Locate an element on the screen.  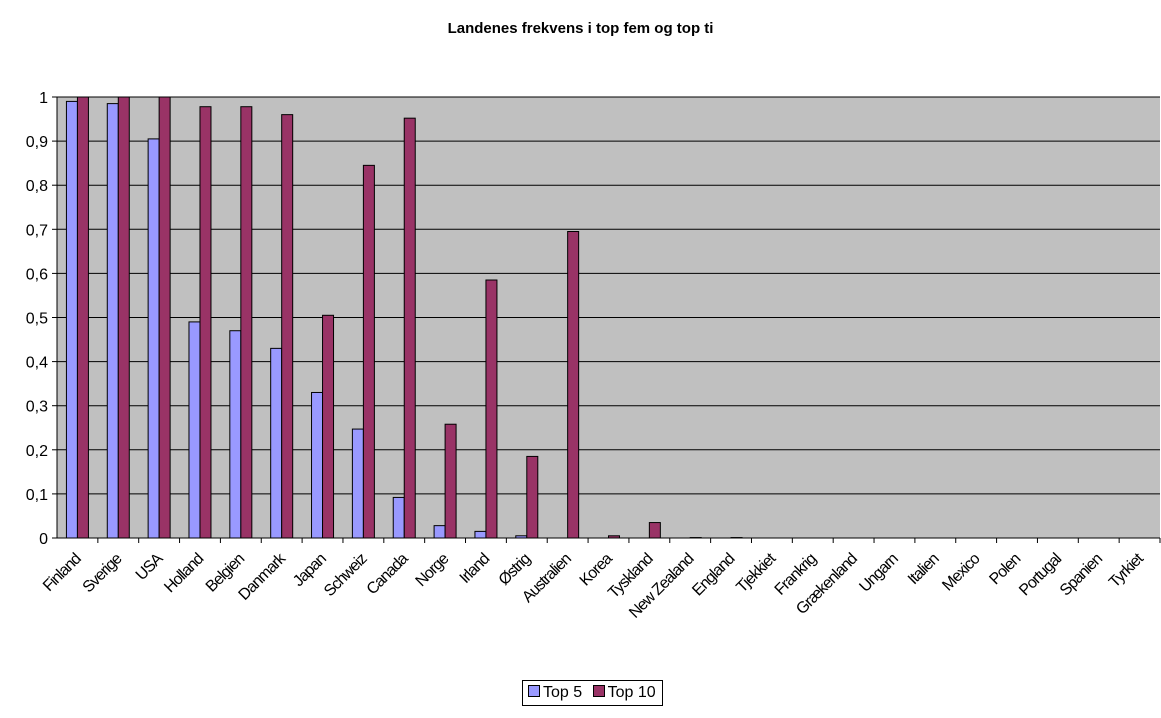
legend-swatch-top10 is located at coordinates (598, 691).